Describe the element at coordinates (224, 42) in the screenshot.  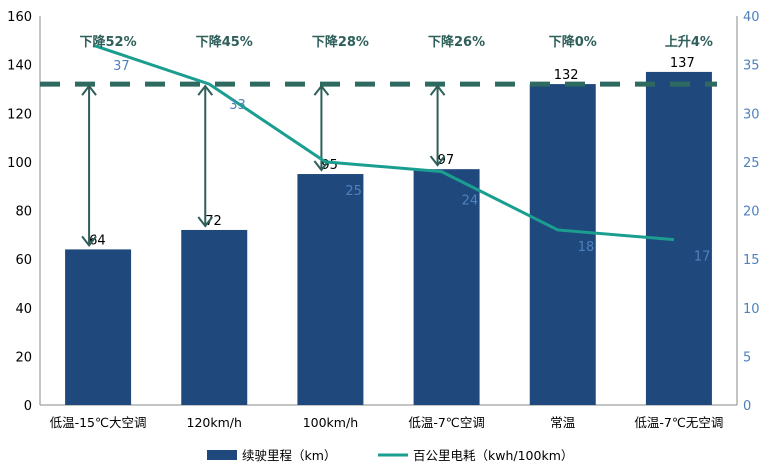
I see `change-annotation: 下降45%` at that location.